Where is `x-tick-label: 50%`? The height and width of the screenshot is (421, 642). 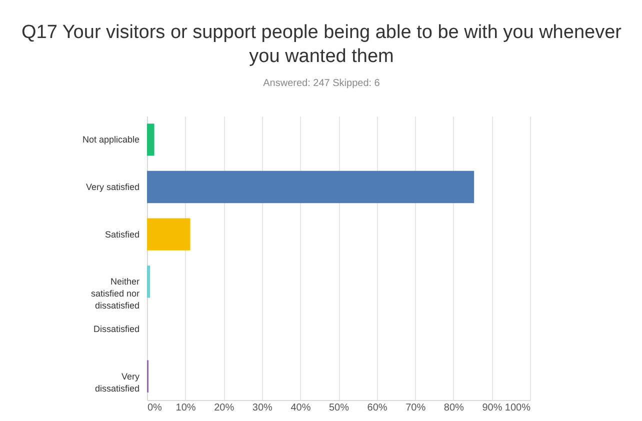 x-tick-label: 50% is located at coordinates (339, 408).